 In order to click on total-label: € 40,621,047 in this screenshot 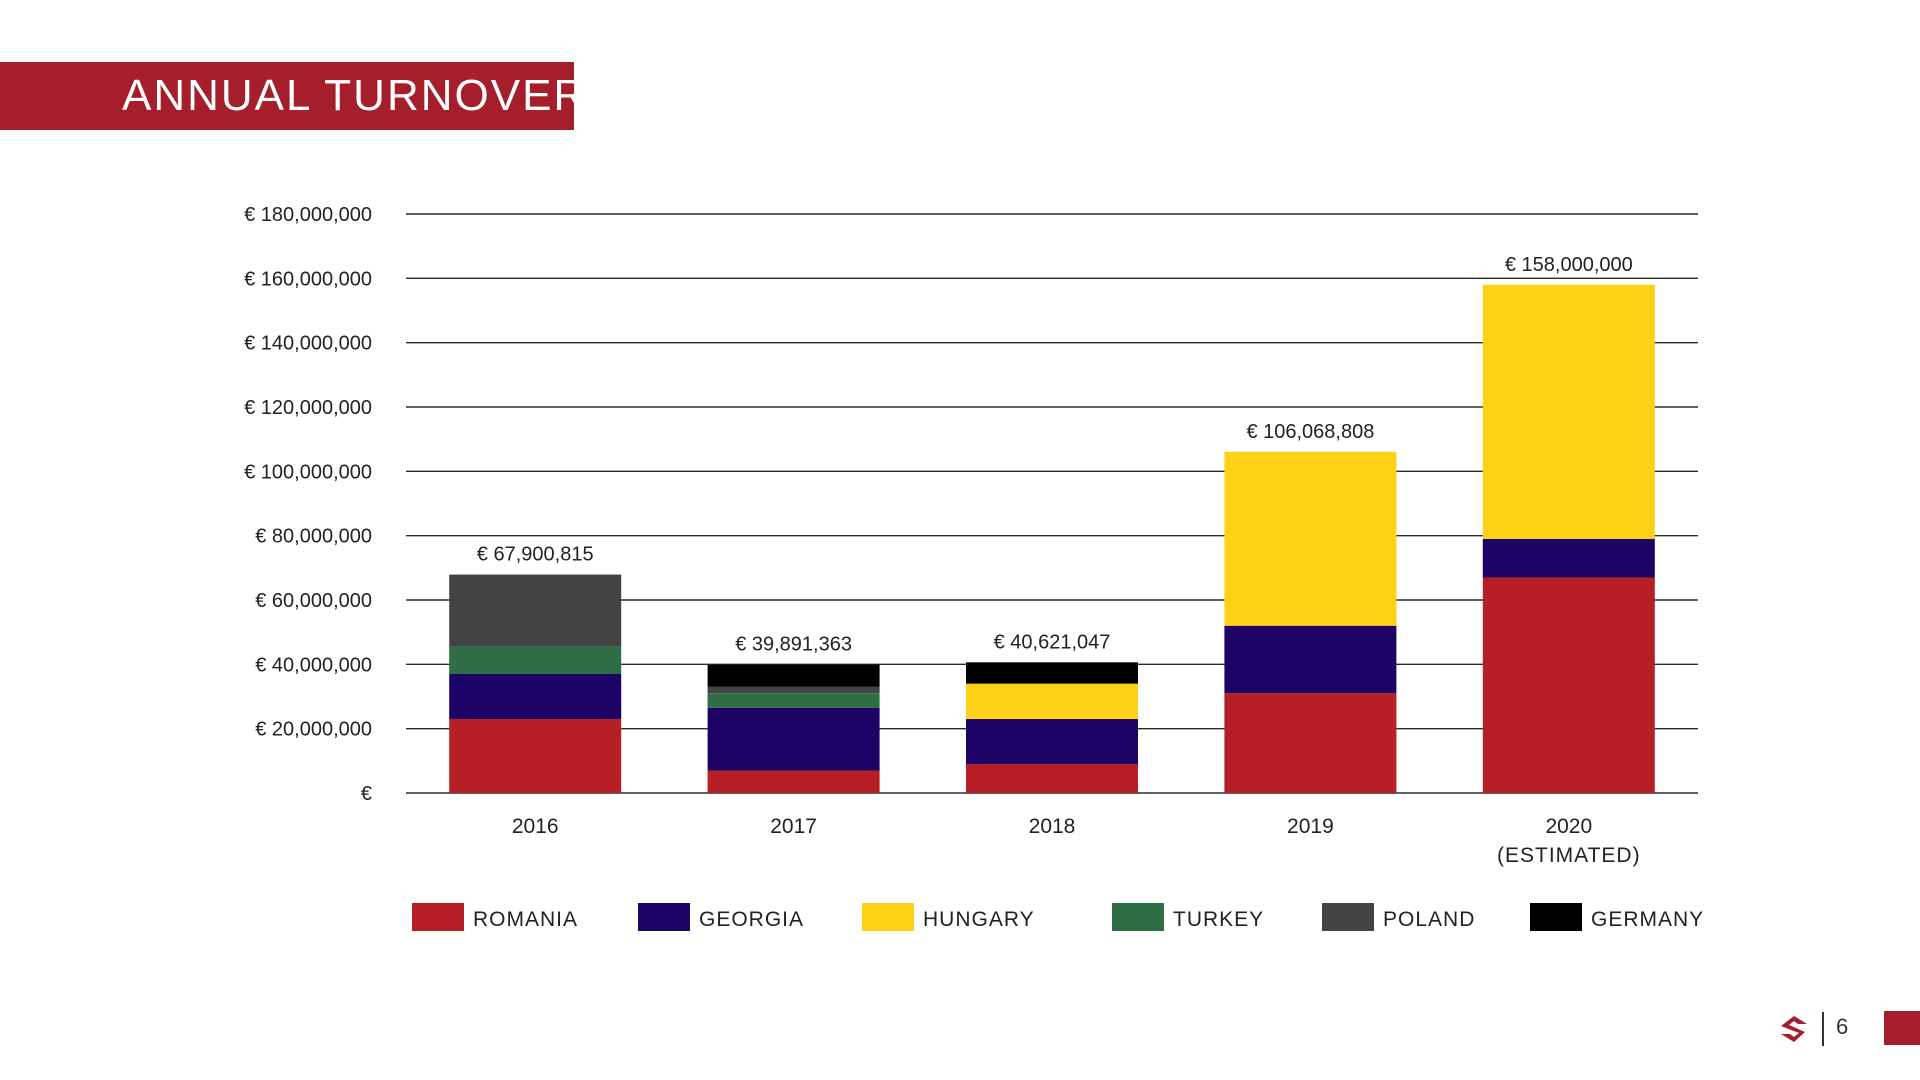, I will do `click(1052, 642)`.